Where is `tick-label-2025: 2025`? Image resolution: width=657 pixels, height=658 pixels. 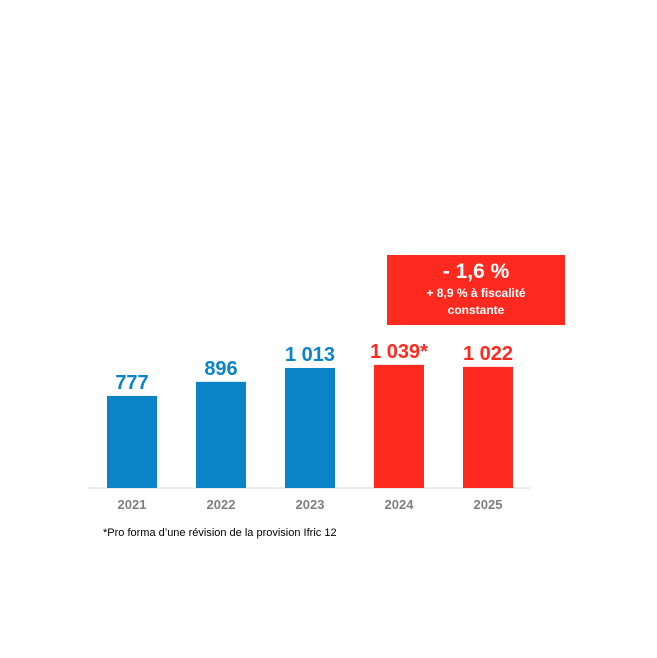 tick-label-2025: 2025 is located at coordinates (488, 504).